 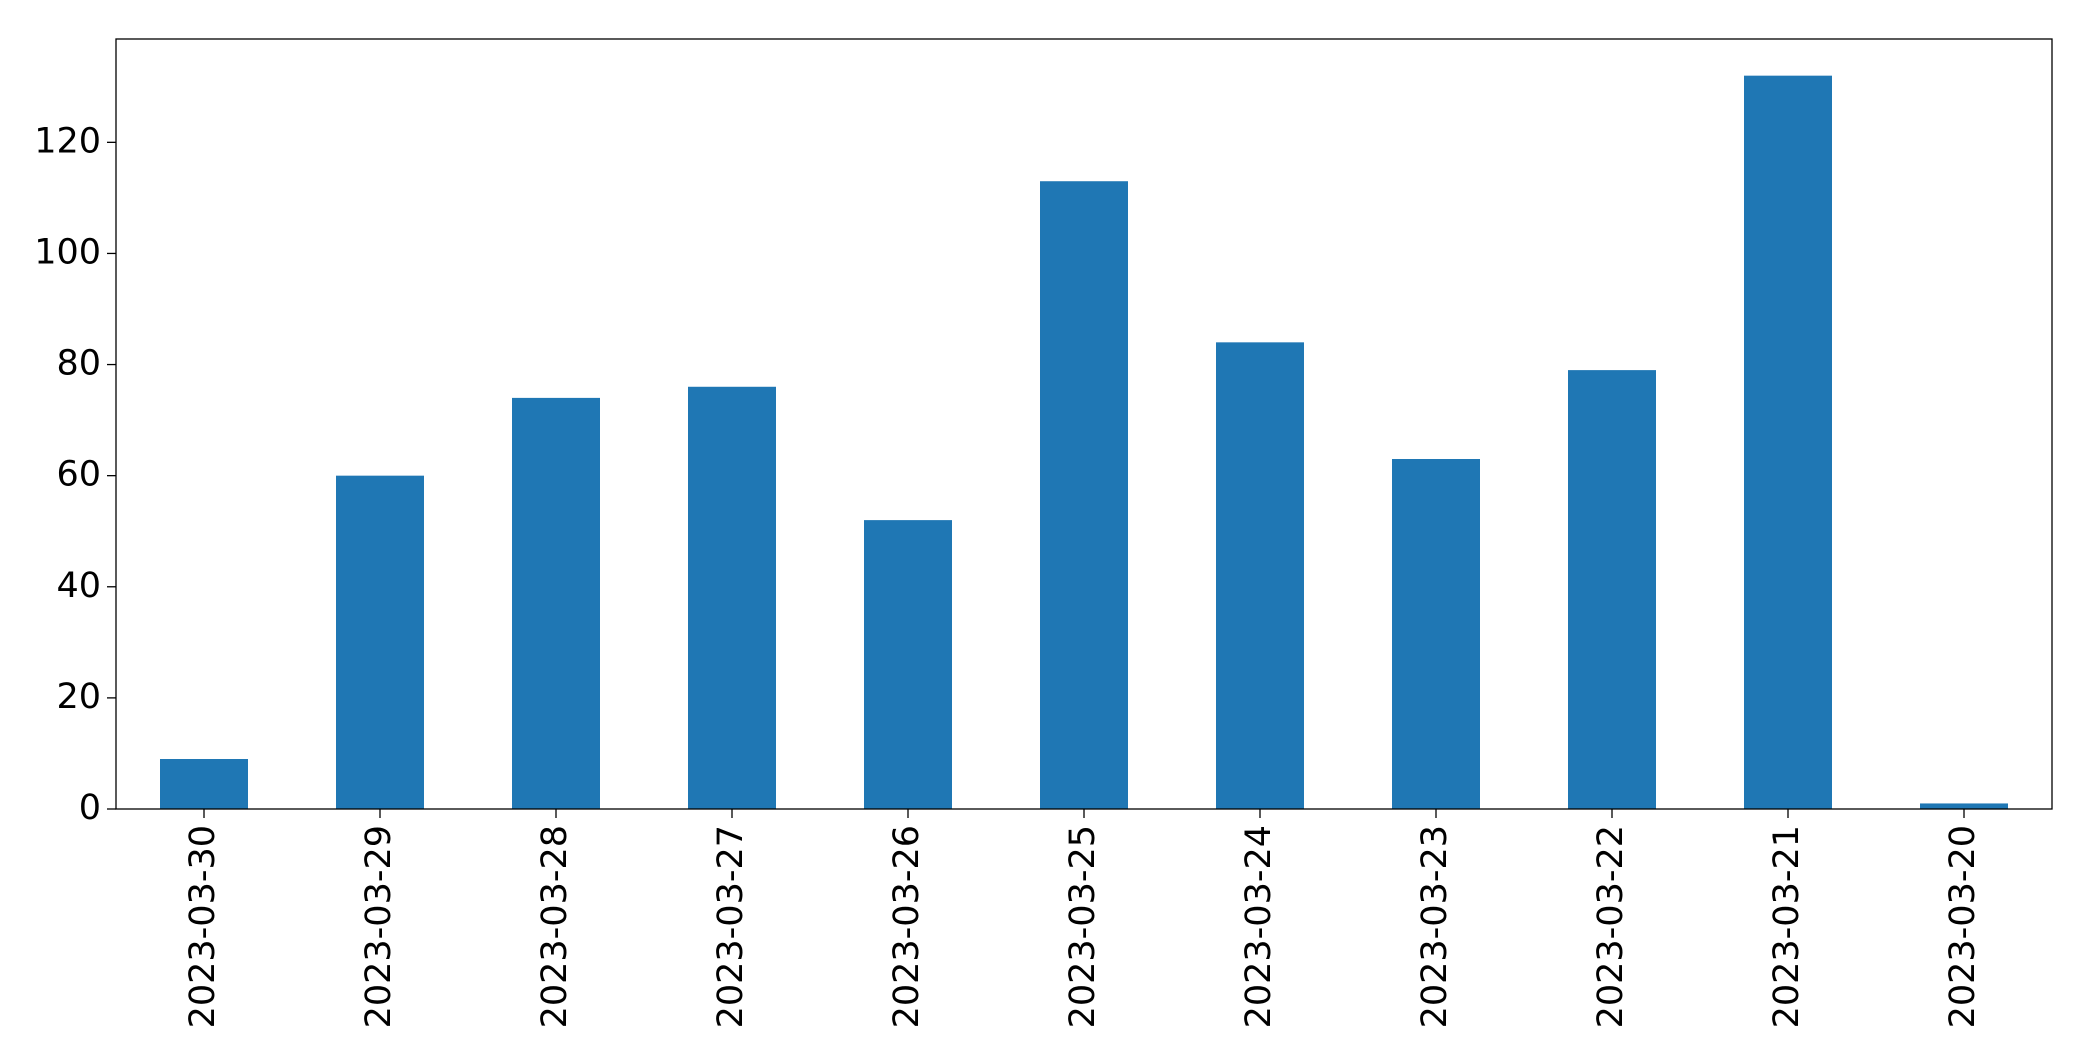 What do you see at coordinates (78, 586) in the screenshot?
I see `y-tick-label: 40` at bounding box center [78, 586].